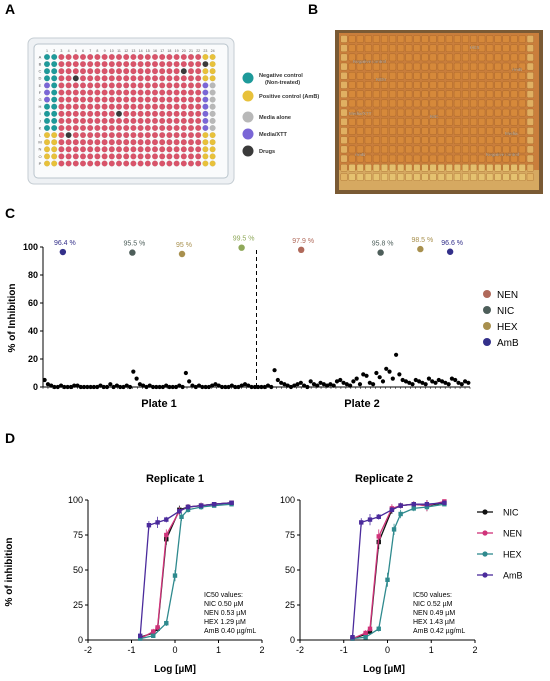  What do you see at coordinates (166, 623) in the screenshot?
I see `d-point-hex` at bounding box center [166, 623].